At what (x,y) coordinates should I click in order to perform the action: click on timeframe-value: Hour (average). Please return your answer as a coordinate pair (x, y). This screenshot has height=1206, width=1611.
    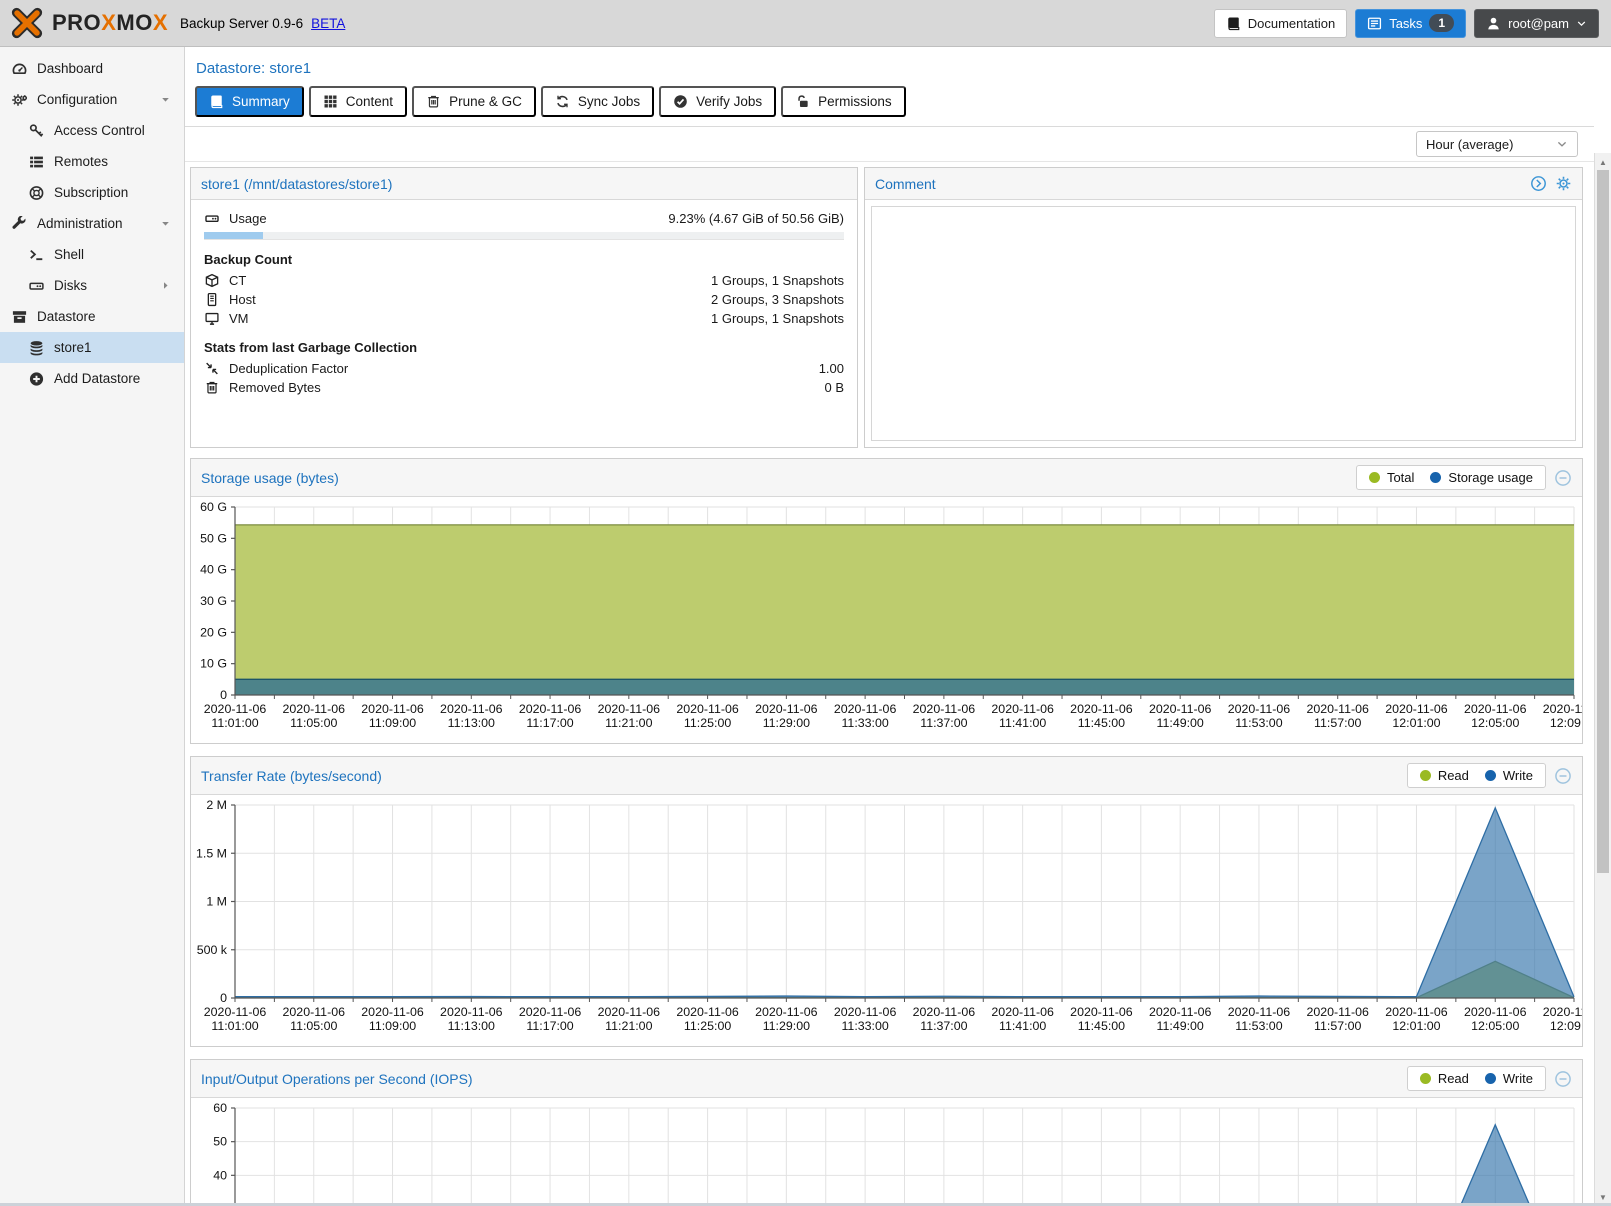
    Looking at the image, I should click on (1470, 144).